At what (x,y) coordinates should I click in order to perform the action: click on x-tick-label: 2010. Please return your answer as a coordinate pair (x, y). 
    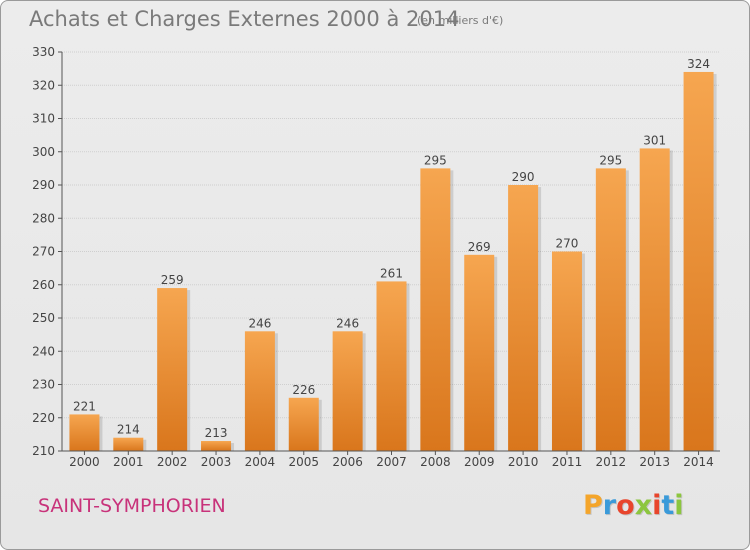
    Looking at the image, I should click on (523, 462).